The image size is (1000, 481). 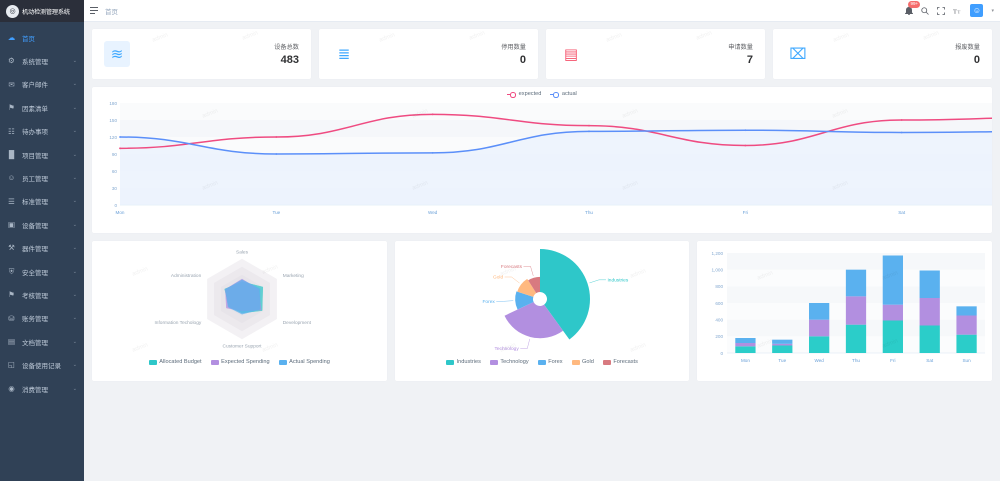 I want to click on stat-card-1: ≣ 停用数量 0 admin admin, so click(x=428, y=54).